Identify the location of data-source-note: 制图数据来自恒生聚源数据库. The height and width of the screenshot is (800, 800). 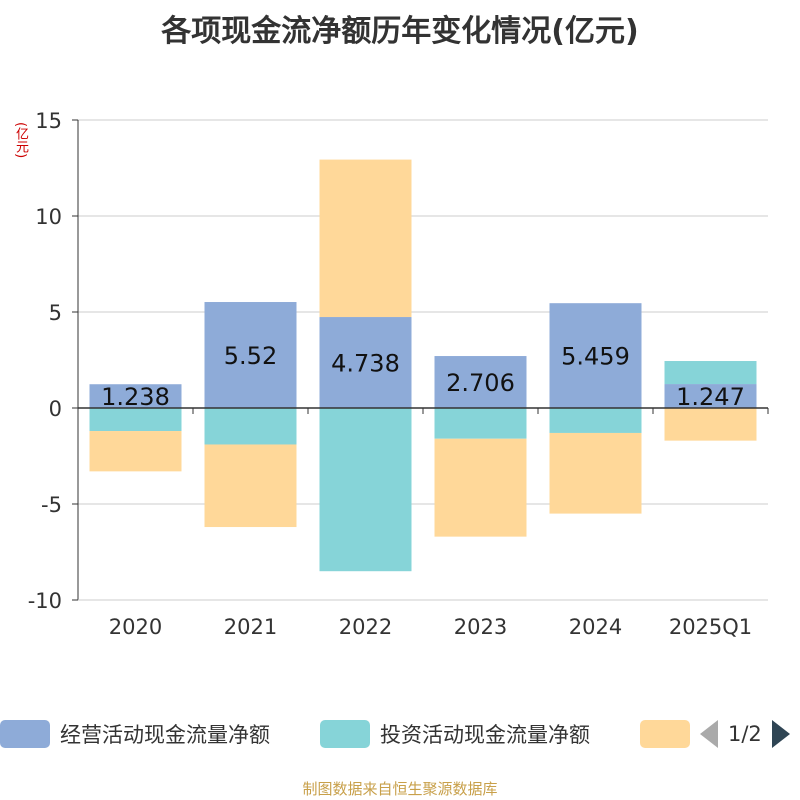
(400, 789).